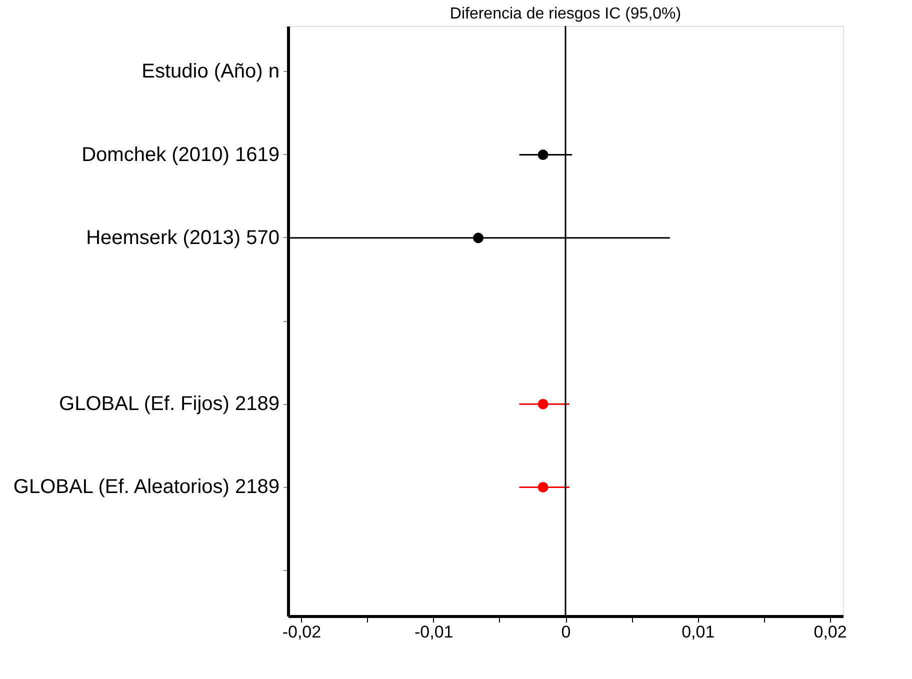 The image size is (912, 679). Describe the element at coordinates (566, 13) in the screenshot. I see `chart-title: Diferencia de riesgos IC (95,0%)` at that location.